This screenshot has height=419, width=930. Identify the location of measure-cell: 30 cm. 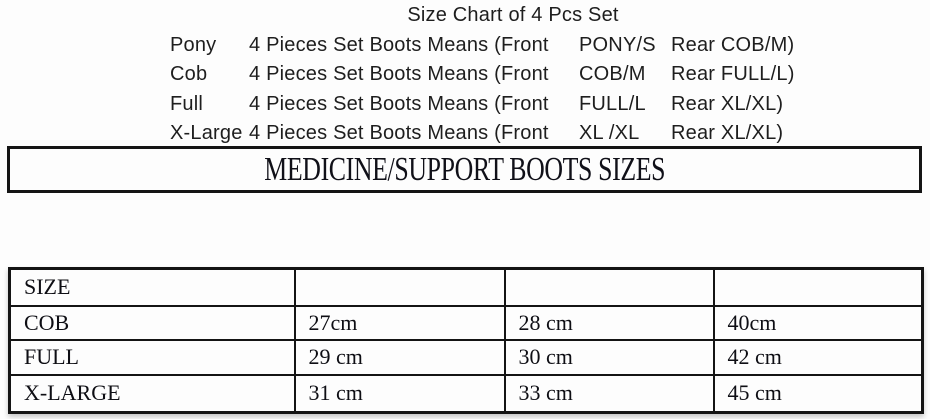
(609, 357).